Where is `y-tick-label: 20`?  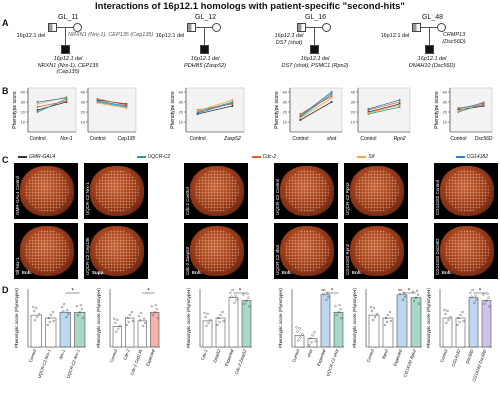
y-tick-label: 20 is located at coordinates (83, 112).